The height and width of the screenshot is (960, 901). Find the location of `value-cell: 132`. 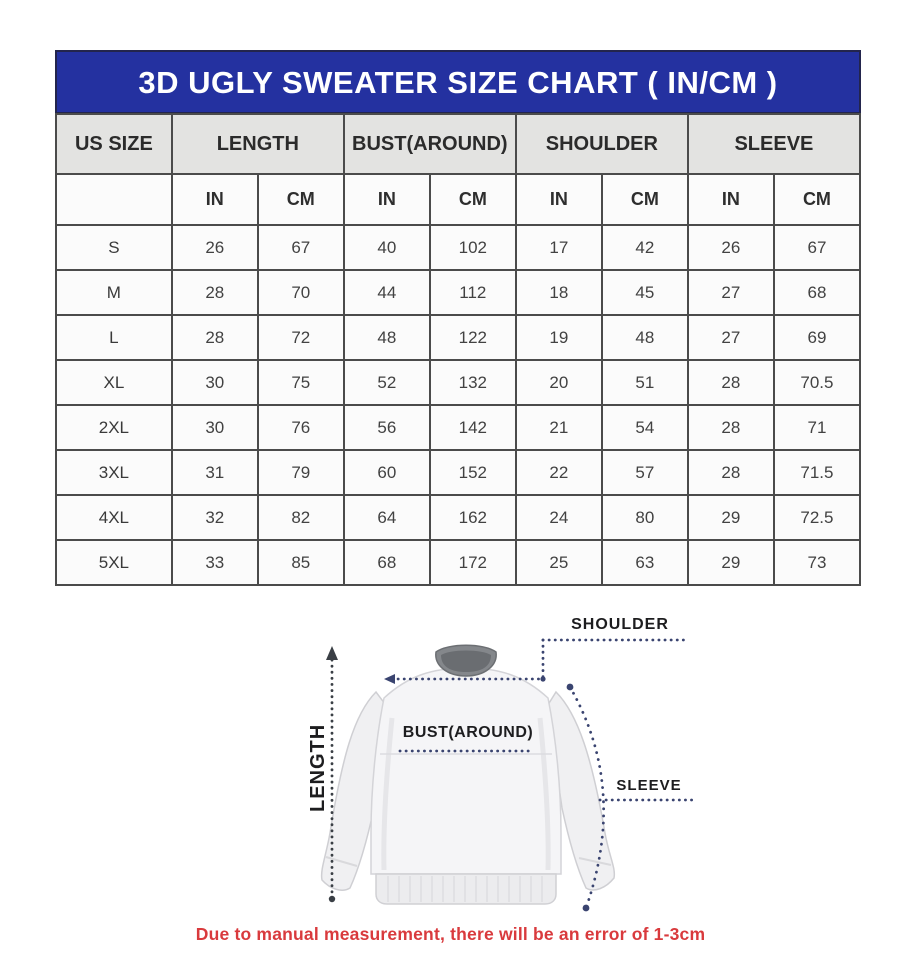

value-cell: 132 is located at coordinates (472, 382).